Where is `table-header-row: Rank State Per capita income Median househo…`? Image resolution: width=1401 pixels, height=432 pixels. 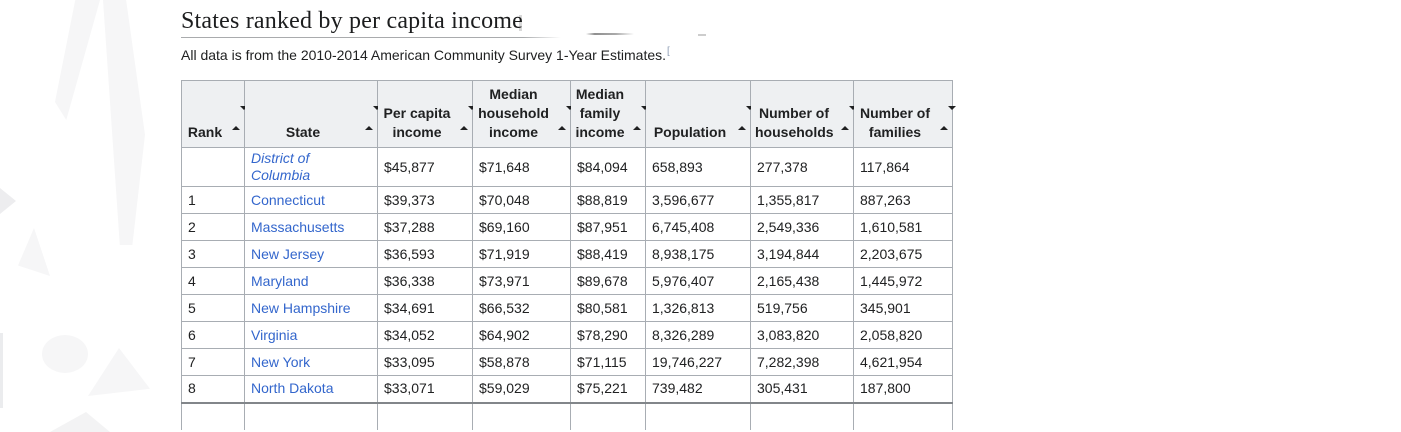
table-header-row: Rank State Per capita income Median househo… is located at coordinates (568, 114).